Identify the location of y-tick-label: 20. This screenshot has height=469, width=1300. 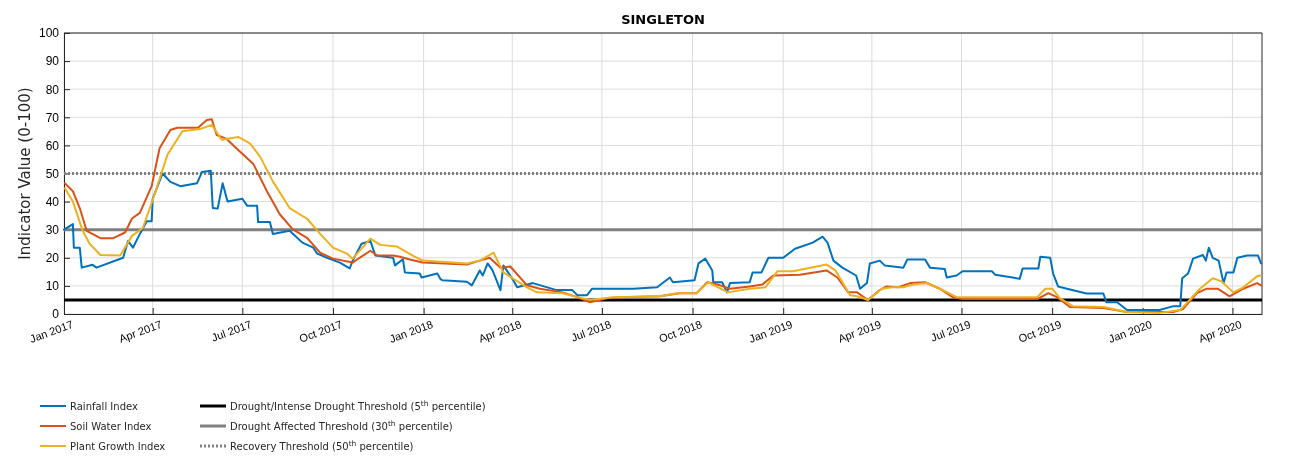
(52, 258).